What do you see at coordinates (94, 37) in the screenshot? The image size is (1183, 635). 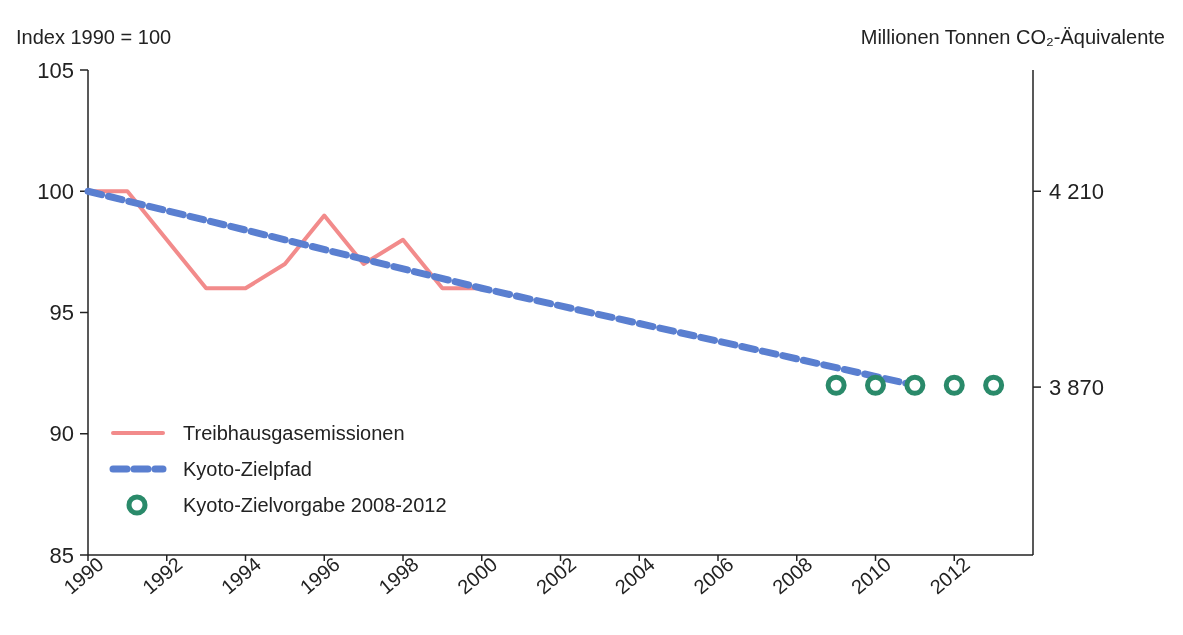 I see `y-axis-title: Index 1990 = 100` at bounding box center [94, 37].